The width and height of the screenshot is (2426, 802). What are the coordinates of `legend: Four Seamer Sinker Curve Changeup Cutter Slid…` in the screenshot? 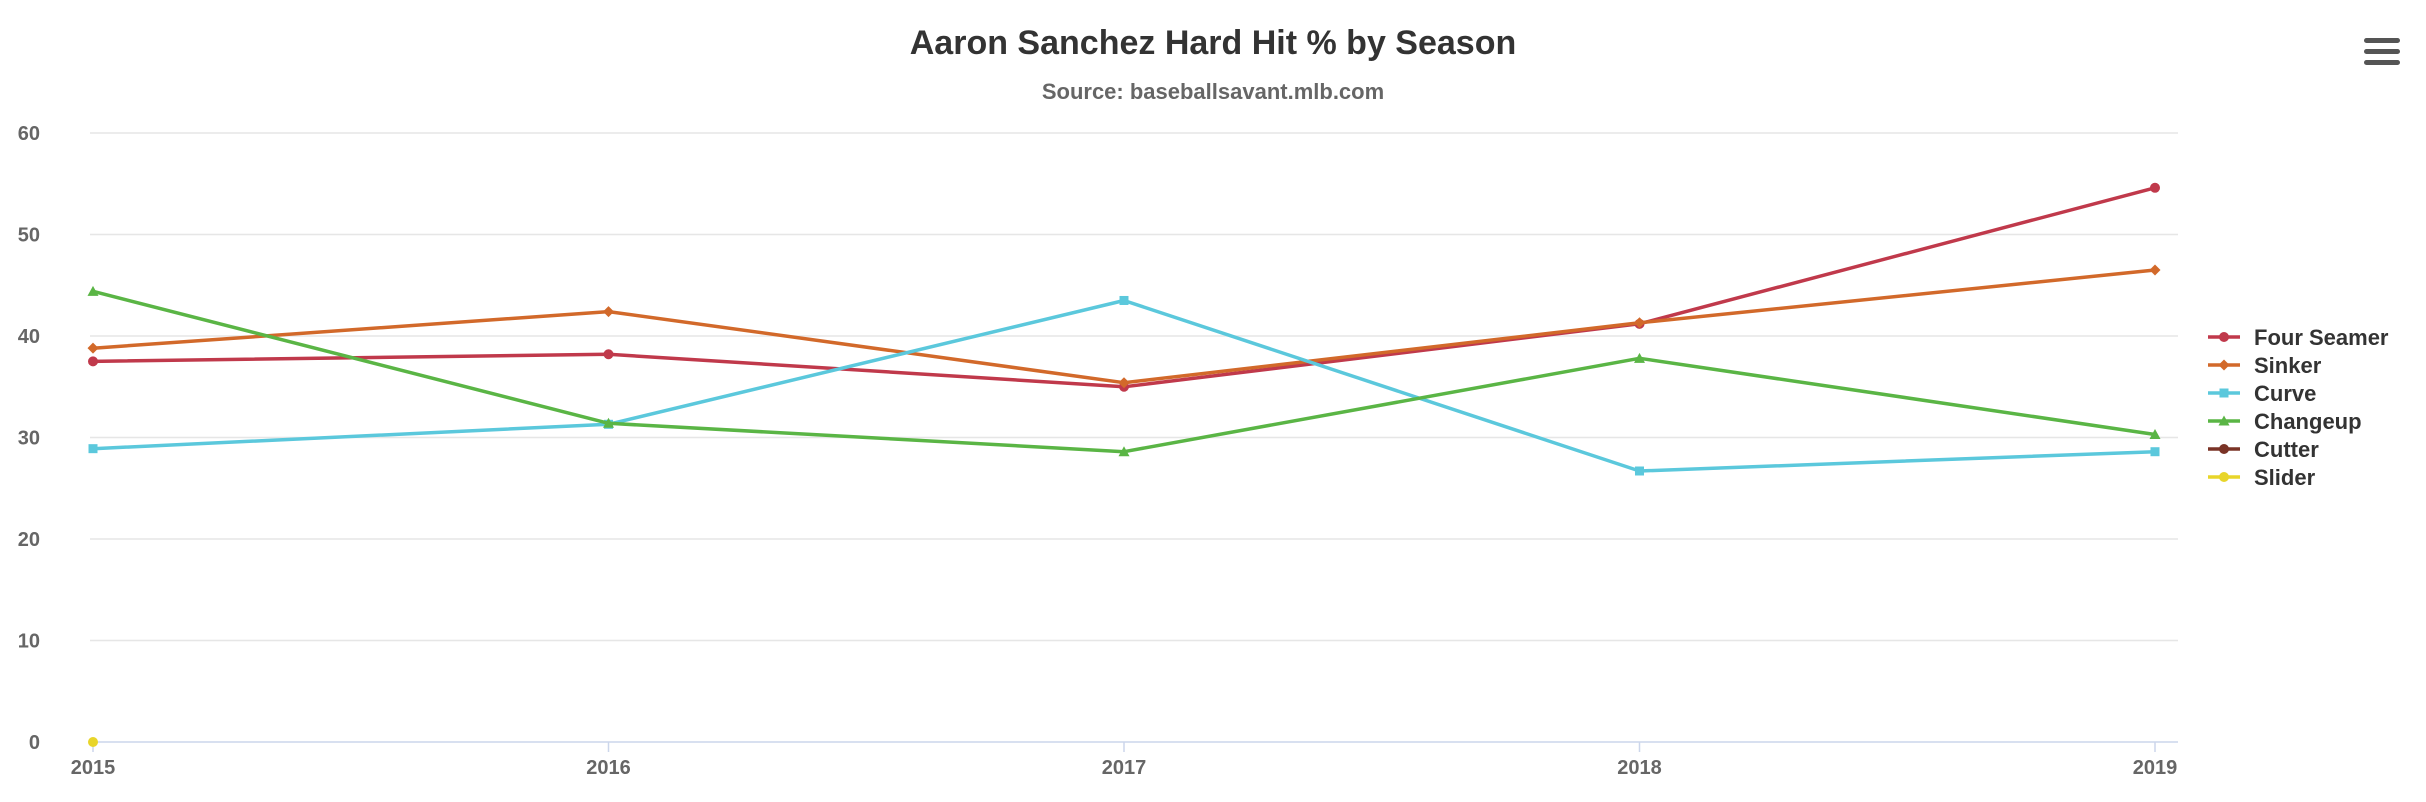 It's located at (2298, 407).